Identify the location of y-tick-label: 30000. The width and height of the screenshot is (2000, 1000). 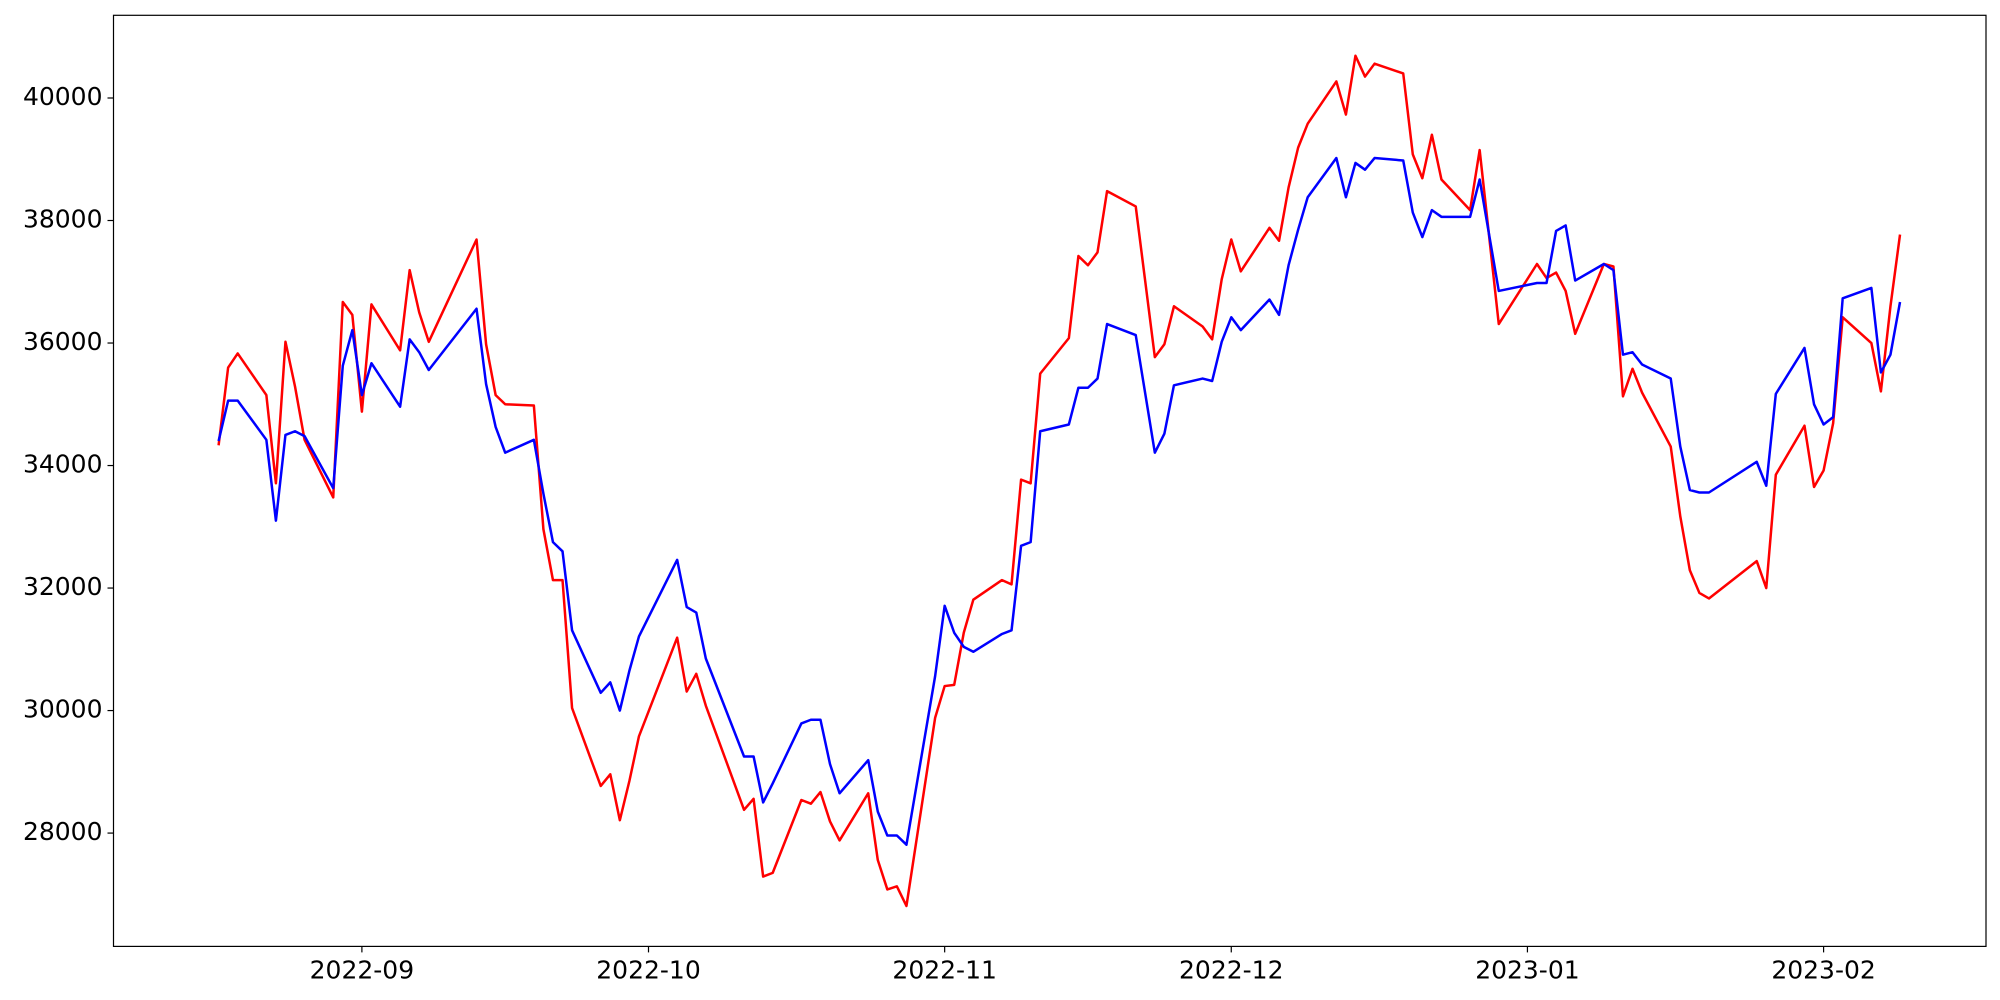
(63, 709).